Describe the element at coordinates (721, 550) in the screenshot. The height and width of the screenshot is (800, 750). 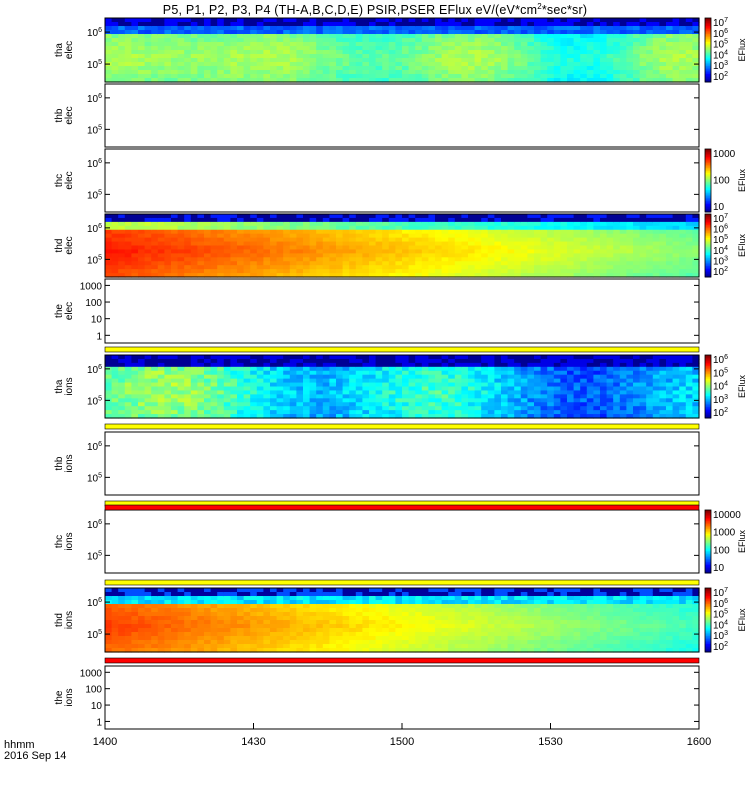
I see `colorbar-tick-label: 100` at that location.